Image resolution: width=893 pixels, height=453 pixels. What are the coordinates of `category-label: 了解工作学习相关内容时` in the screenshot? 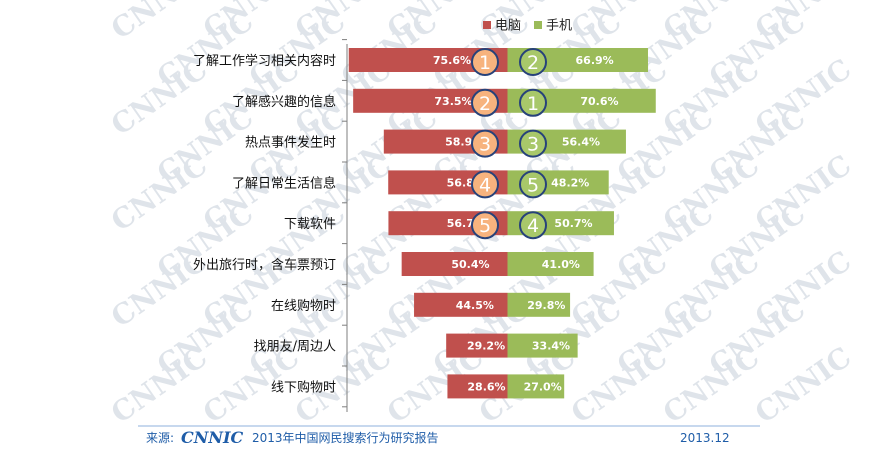 It's located at (264, 61).